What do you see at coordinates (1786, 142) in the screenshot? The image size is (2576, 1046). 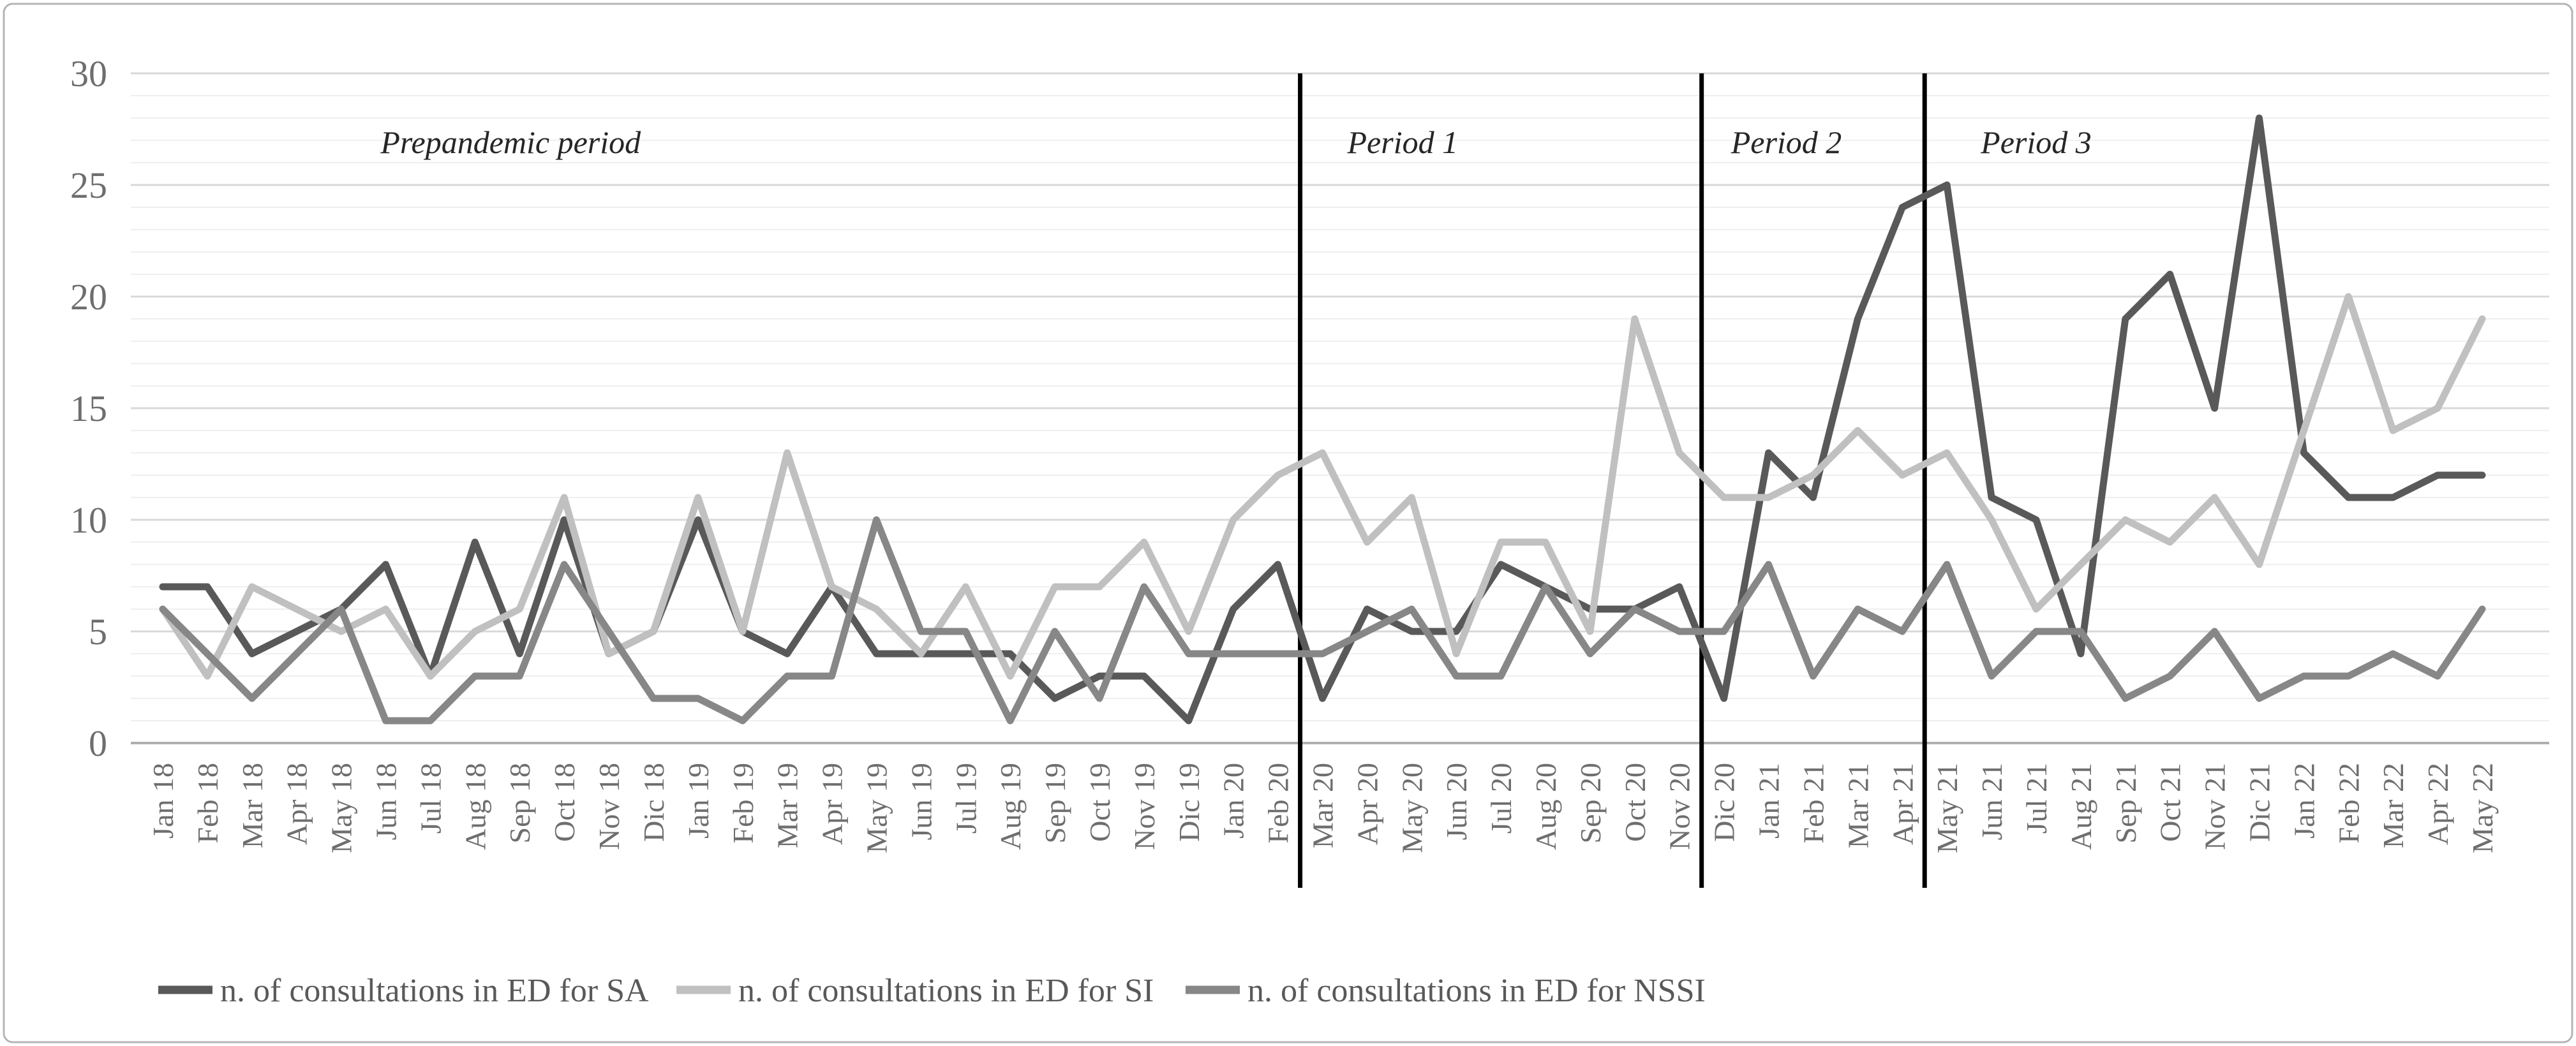 I see `period-label-2: Period 2` at bounding box center [1786, 142].